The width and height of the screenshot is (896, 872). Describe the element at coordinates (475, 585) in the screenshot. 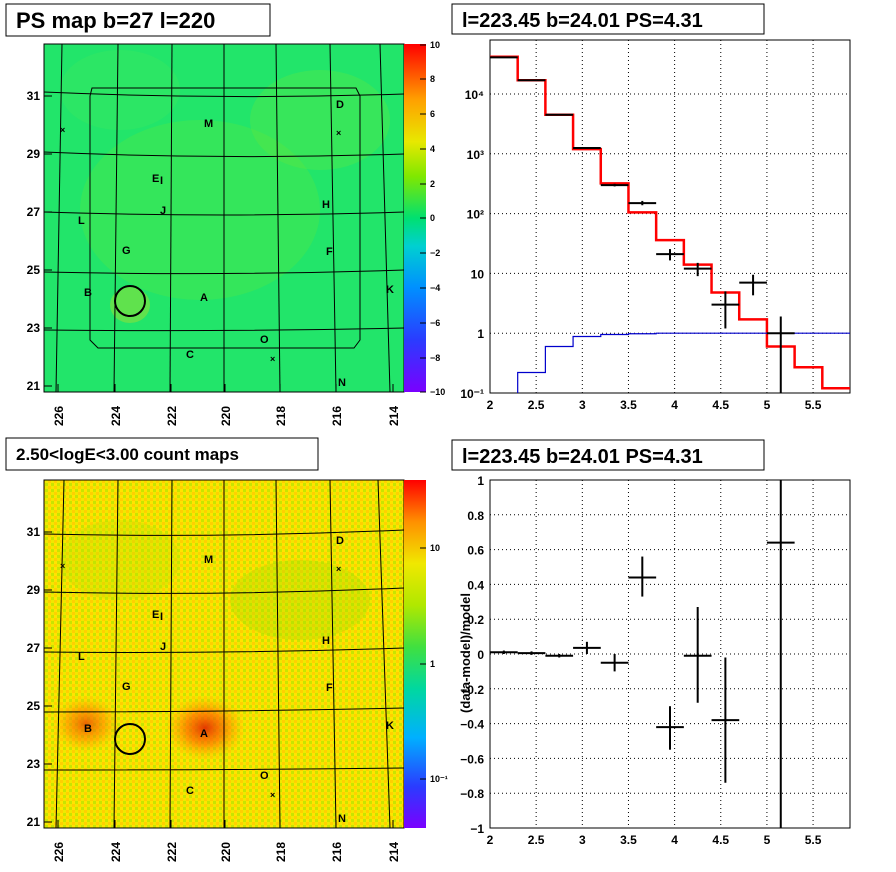

I see `y-tick-label: 0.4` at that location.